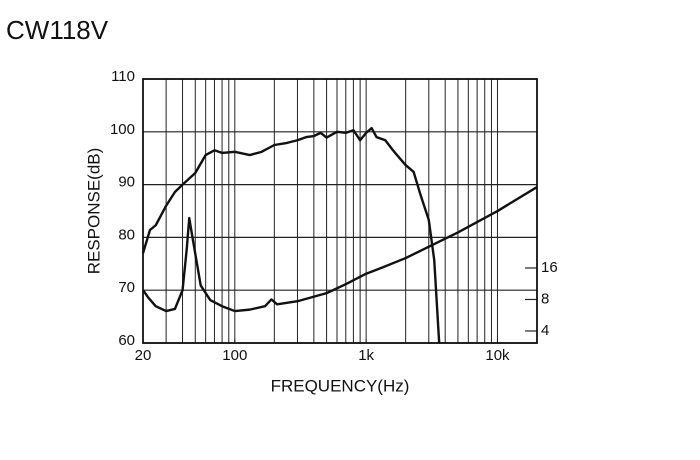  Describe the element at coordinates (545, 298) in the screenshot. I see `y2-tick-label: 8` at that location.